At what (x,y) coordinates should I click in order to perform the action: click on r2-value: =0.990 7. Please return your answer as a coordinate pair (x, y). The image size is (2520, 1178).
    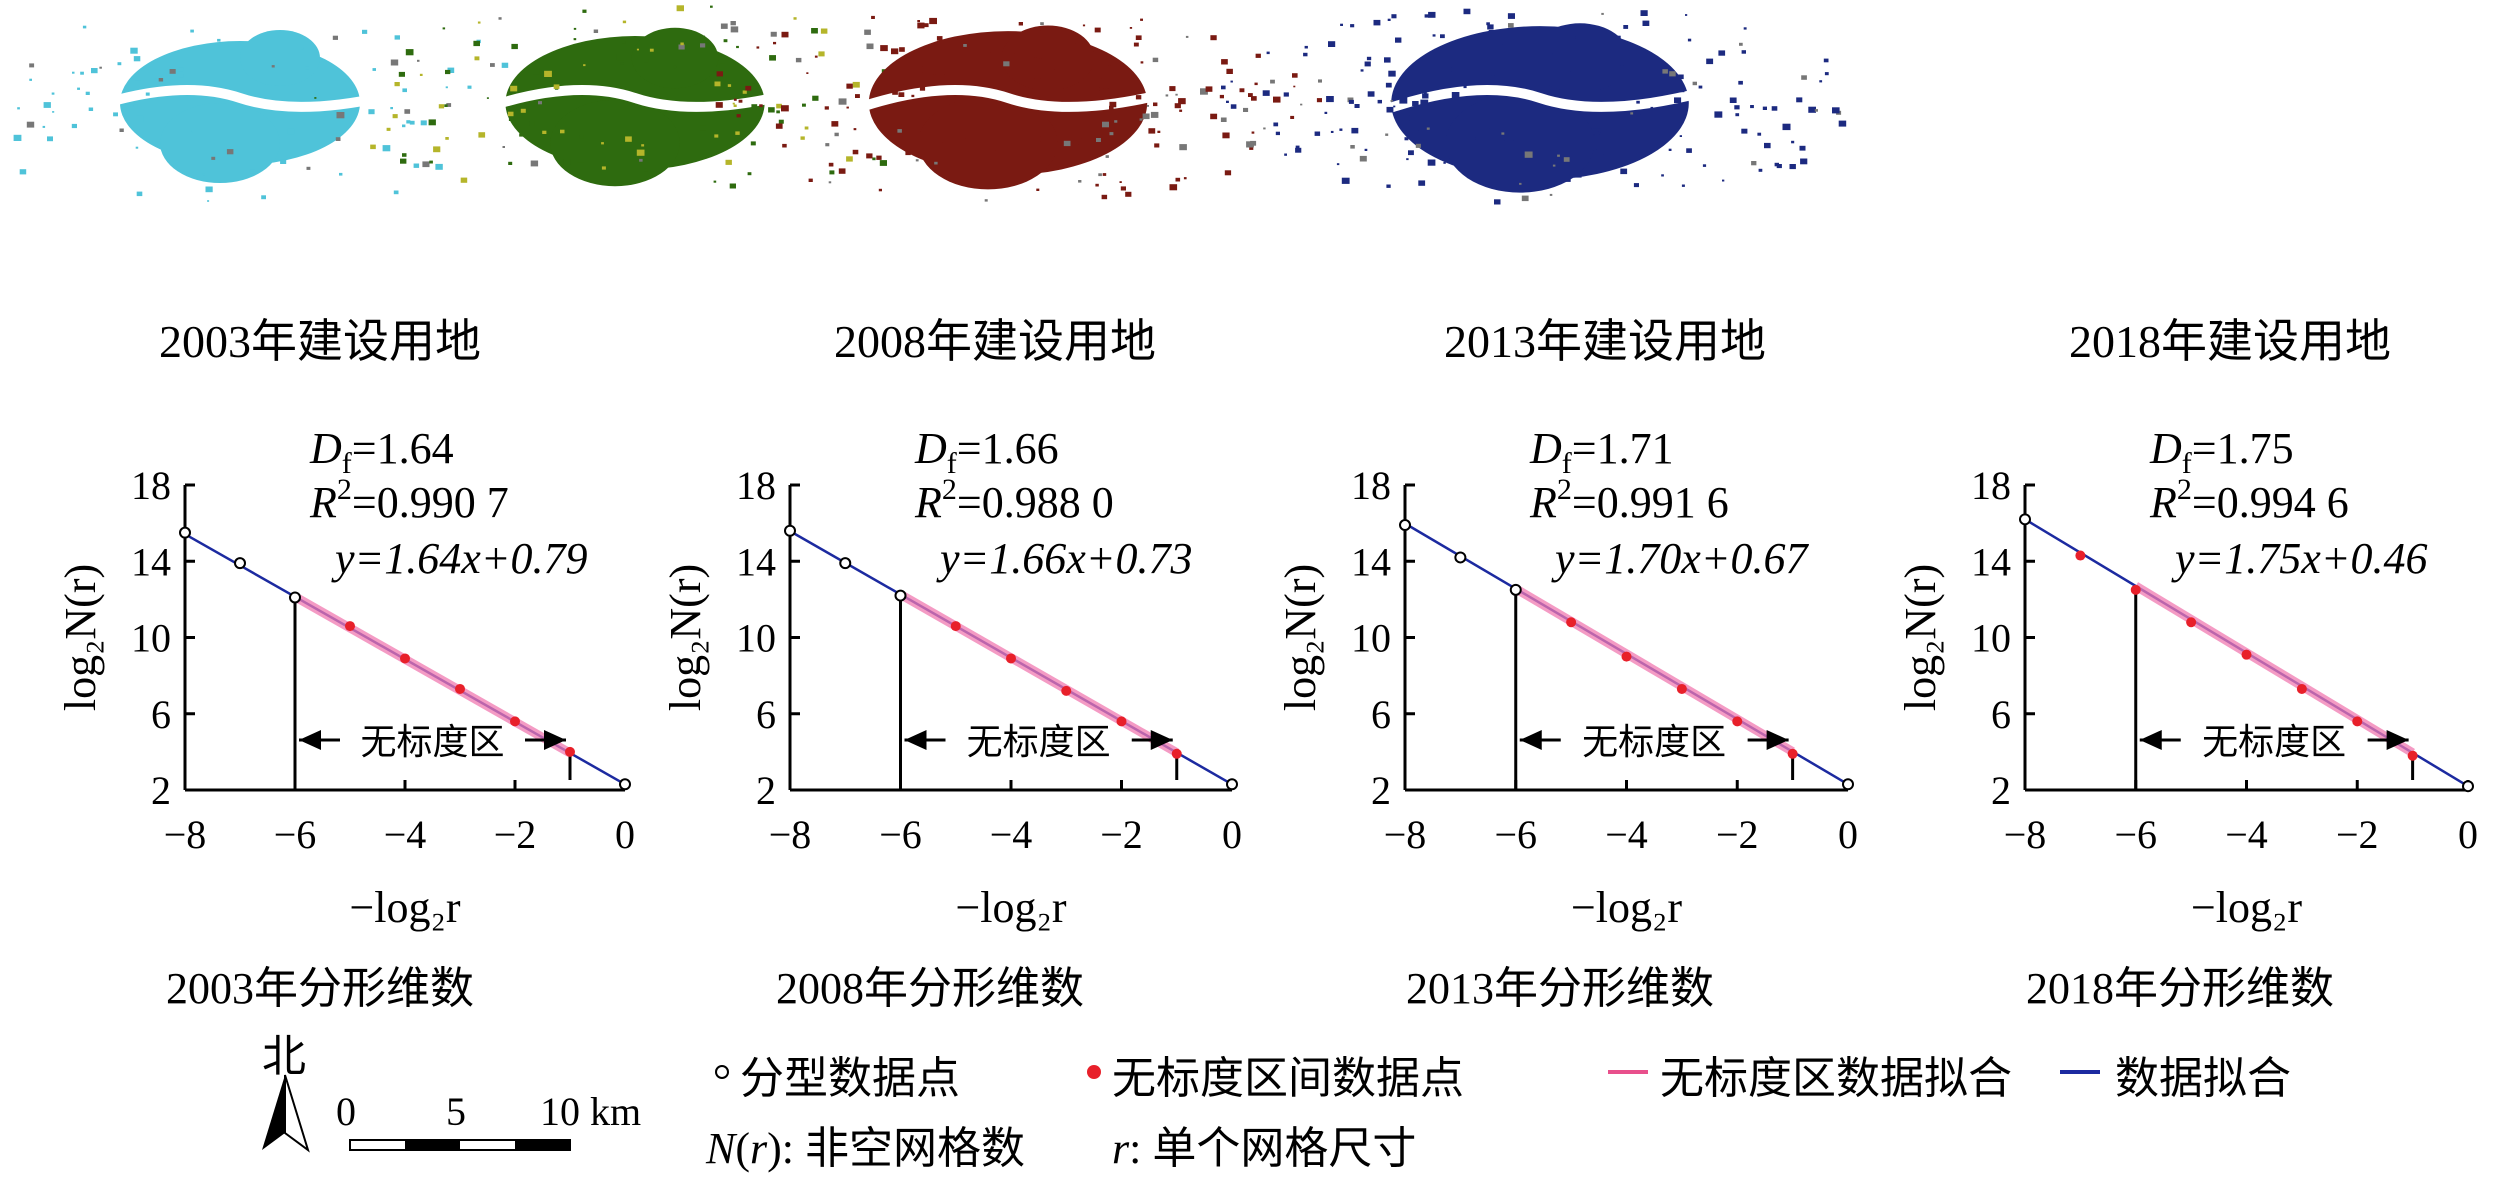
    Looking at the image, I should click on (430, 502).